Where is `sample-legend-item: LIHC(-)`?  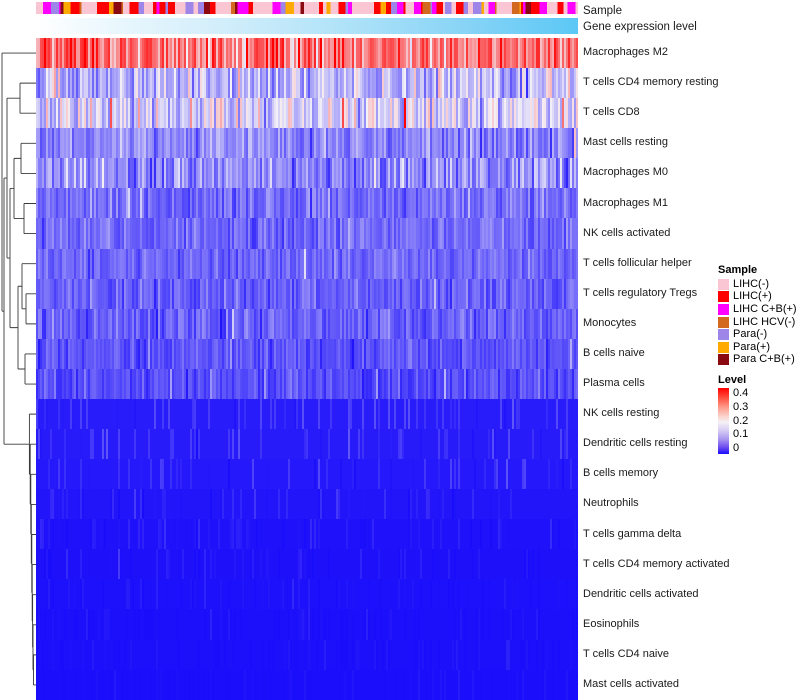 sample-legend-item: LIHC(-) is located at coordinates (759, 284).